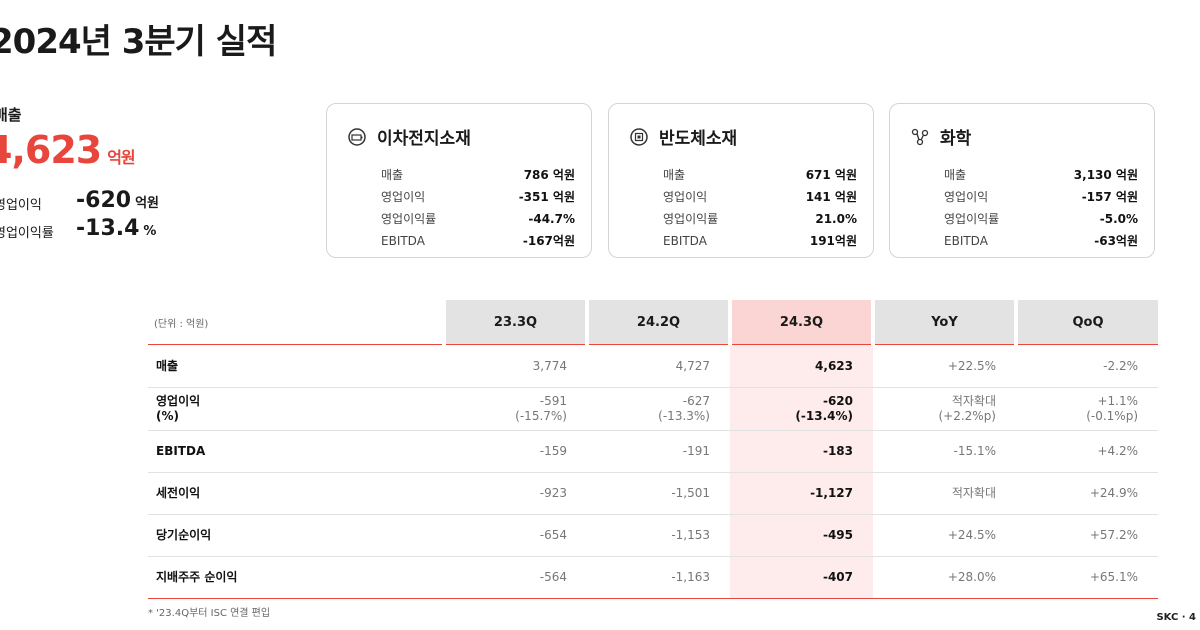 Image resolution: width=1200 pixels, height=630 pixels. Describe the element at coordinates (1116, 241) in the screenshot. I see `card-row-value: -63억원` at that location.